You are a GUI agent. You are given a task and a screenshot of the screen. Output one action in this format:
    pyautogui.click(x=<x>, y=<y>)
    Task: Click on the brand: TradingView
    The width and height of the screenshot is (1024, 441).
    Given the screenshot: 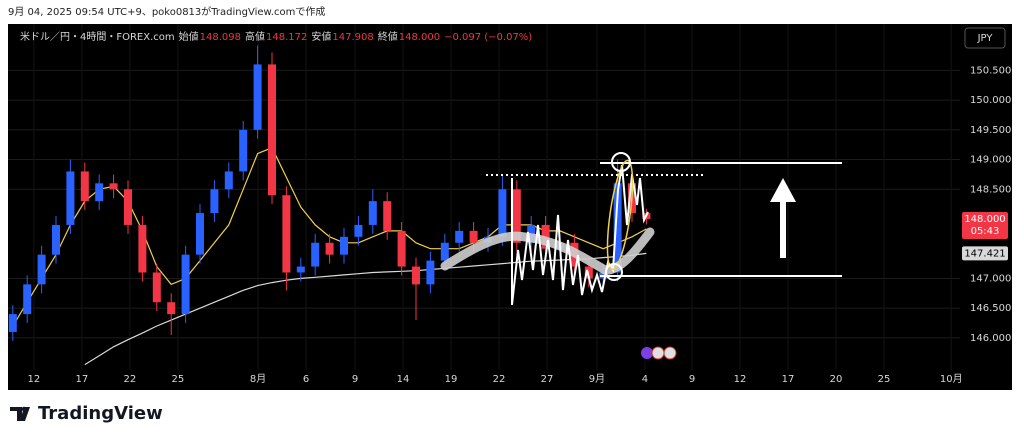 What is the action you would take?
    pyautogui.click(x=100, y=413)
    